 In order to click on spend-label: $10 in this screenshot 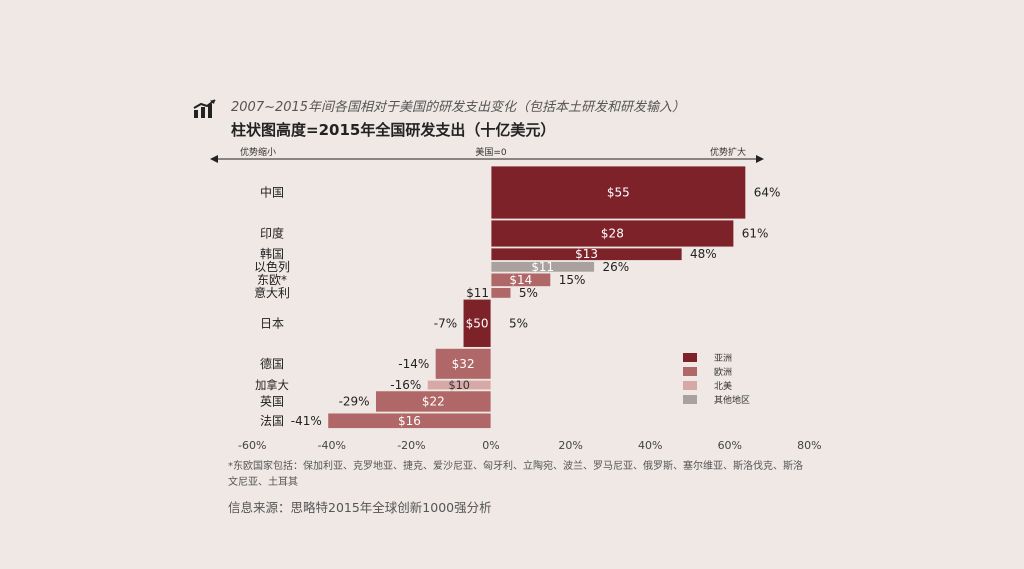, I will do `click(458, 385)`.